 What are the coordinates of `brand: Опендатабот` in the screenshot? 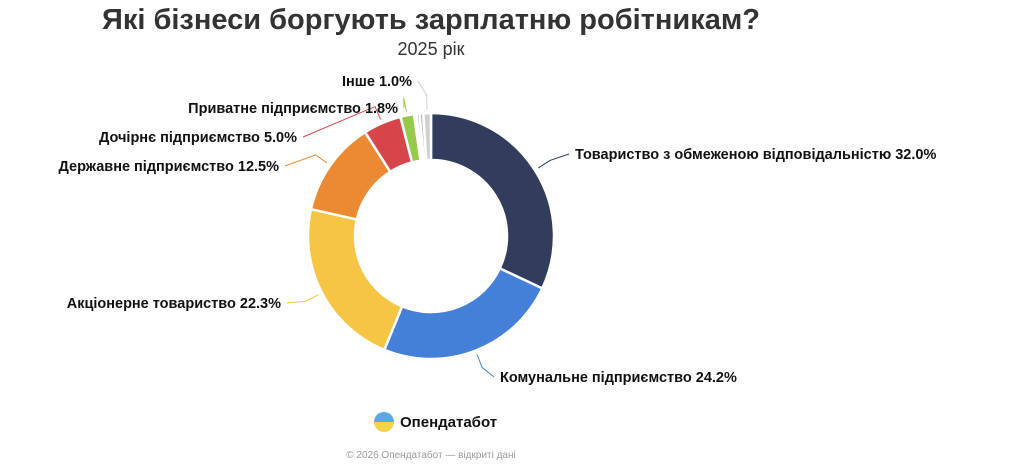 It's located at (435, 422).